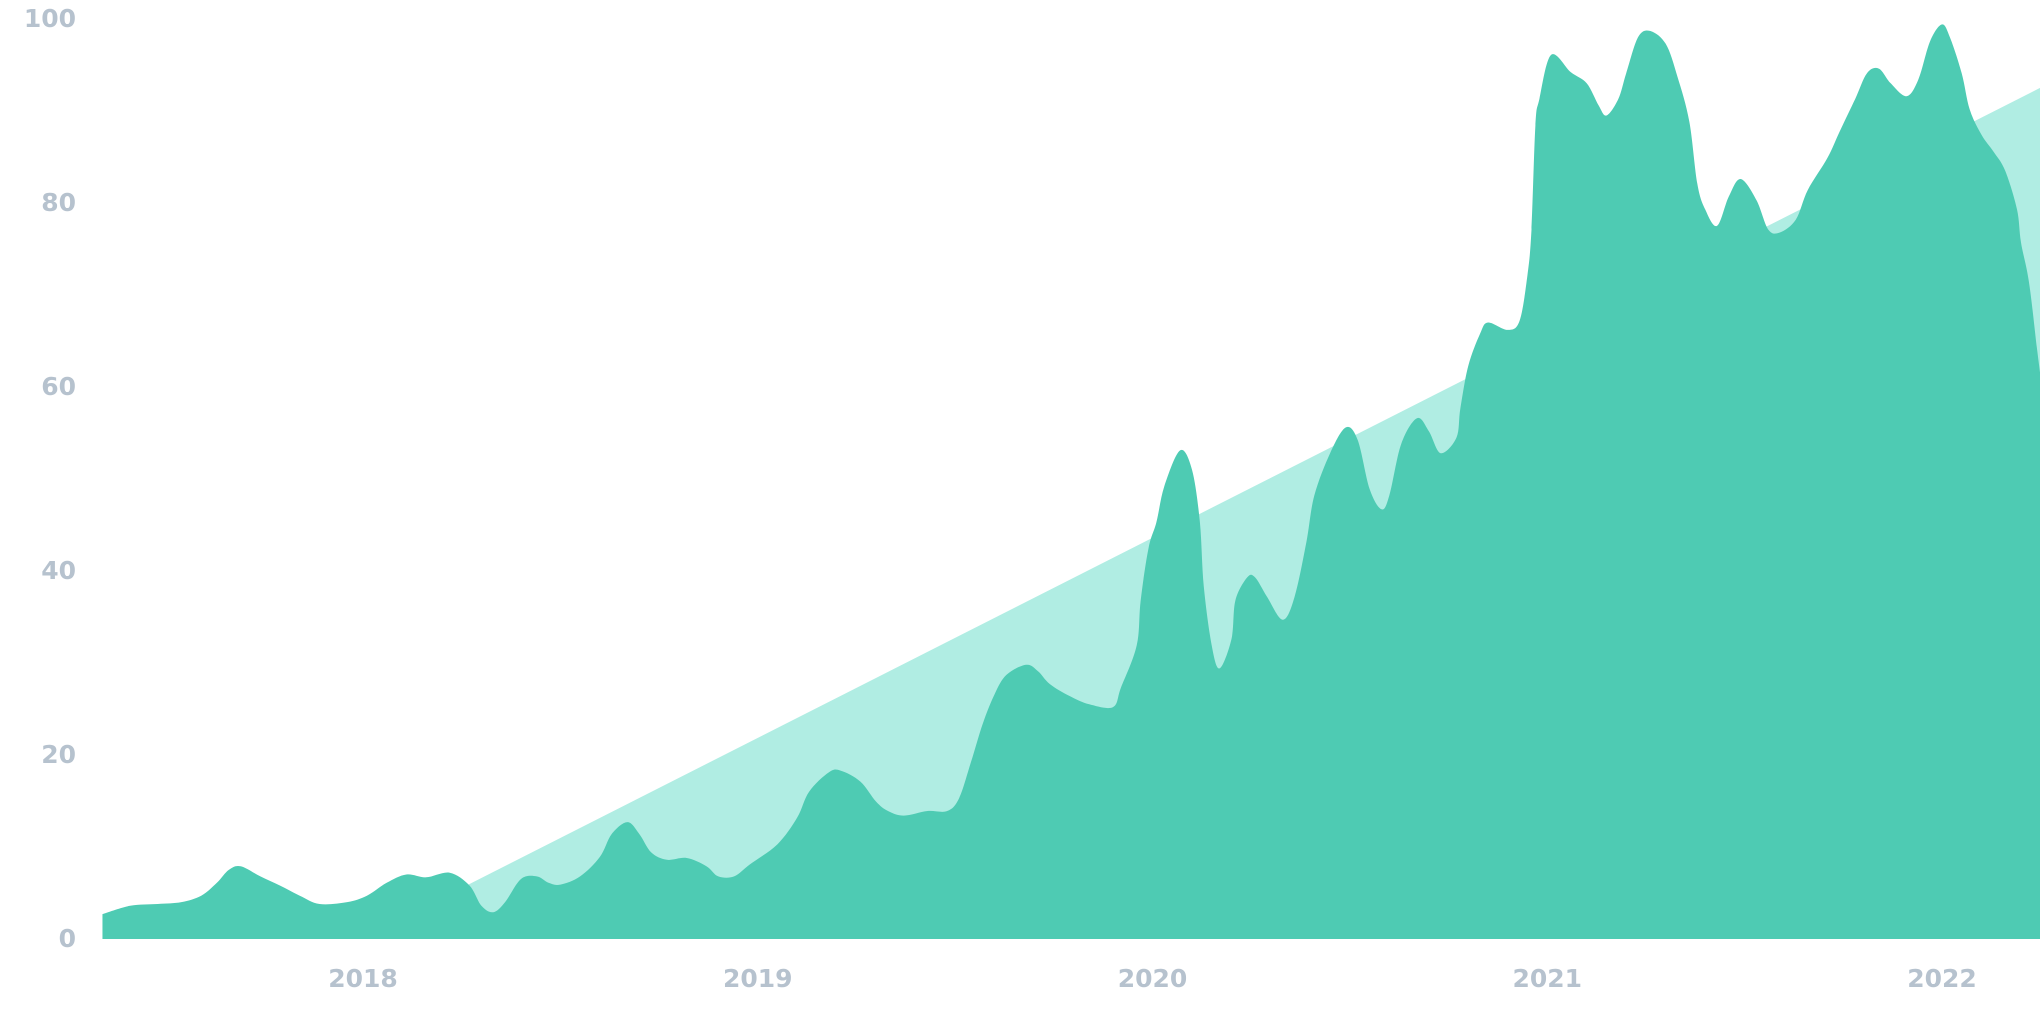 The width and height of the screenshot is (2041, 1020). What do you see at coordinates (1942, 978) in the screenshot?
I see `x-tick-label: 2022` at bounding box center [1942, 978].